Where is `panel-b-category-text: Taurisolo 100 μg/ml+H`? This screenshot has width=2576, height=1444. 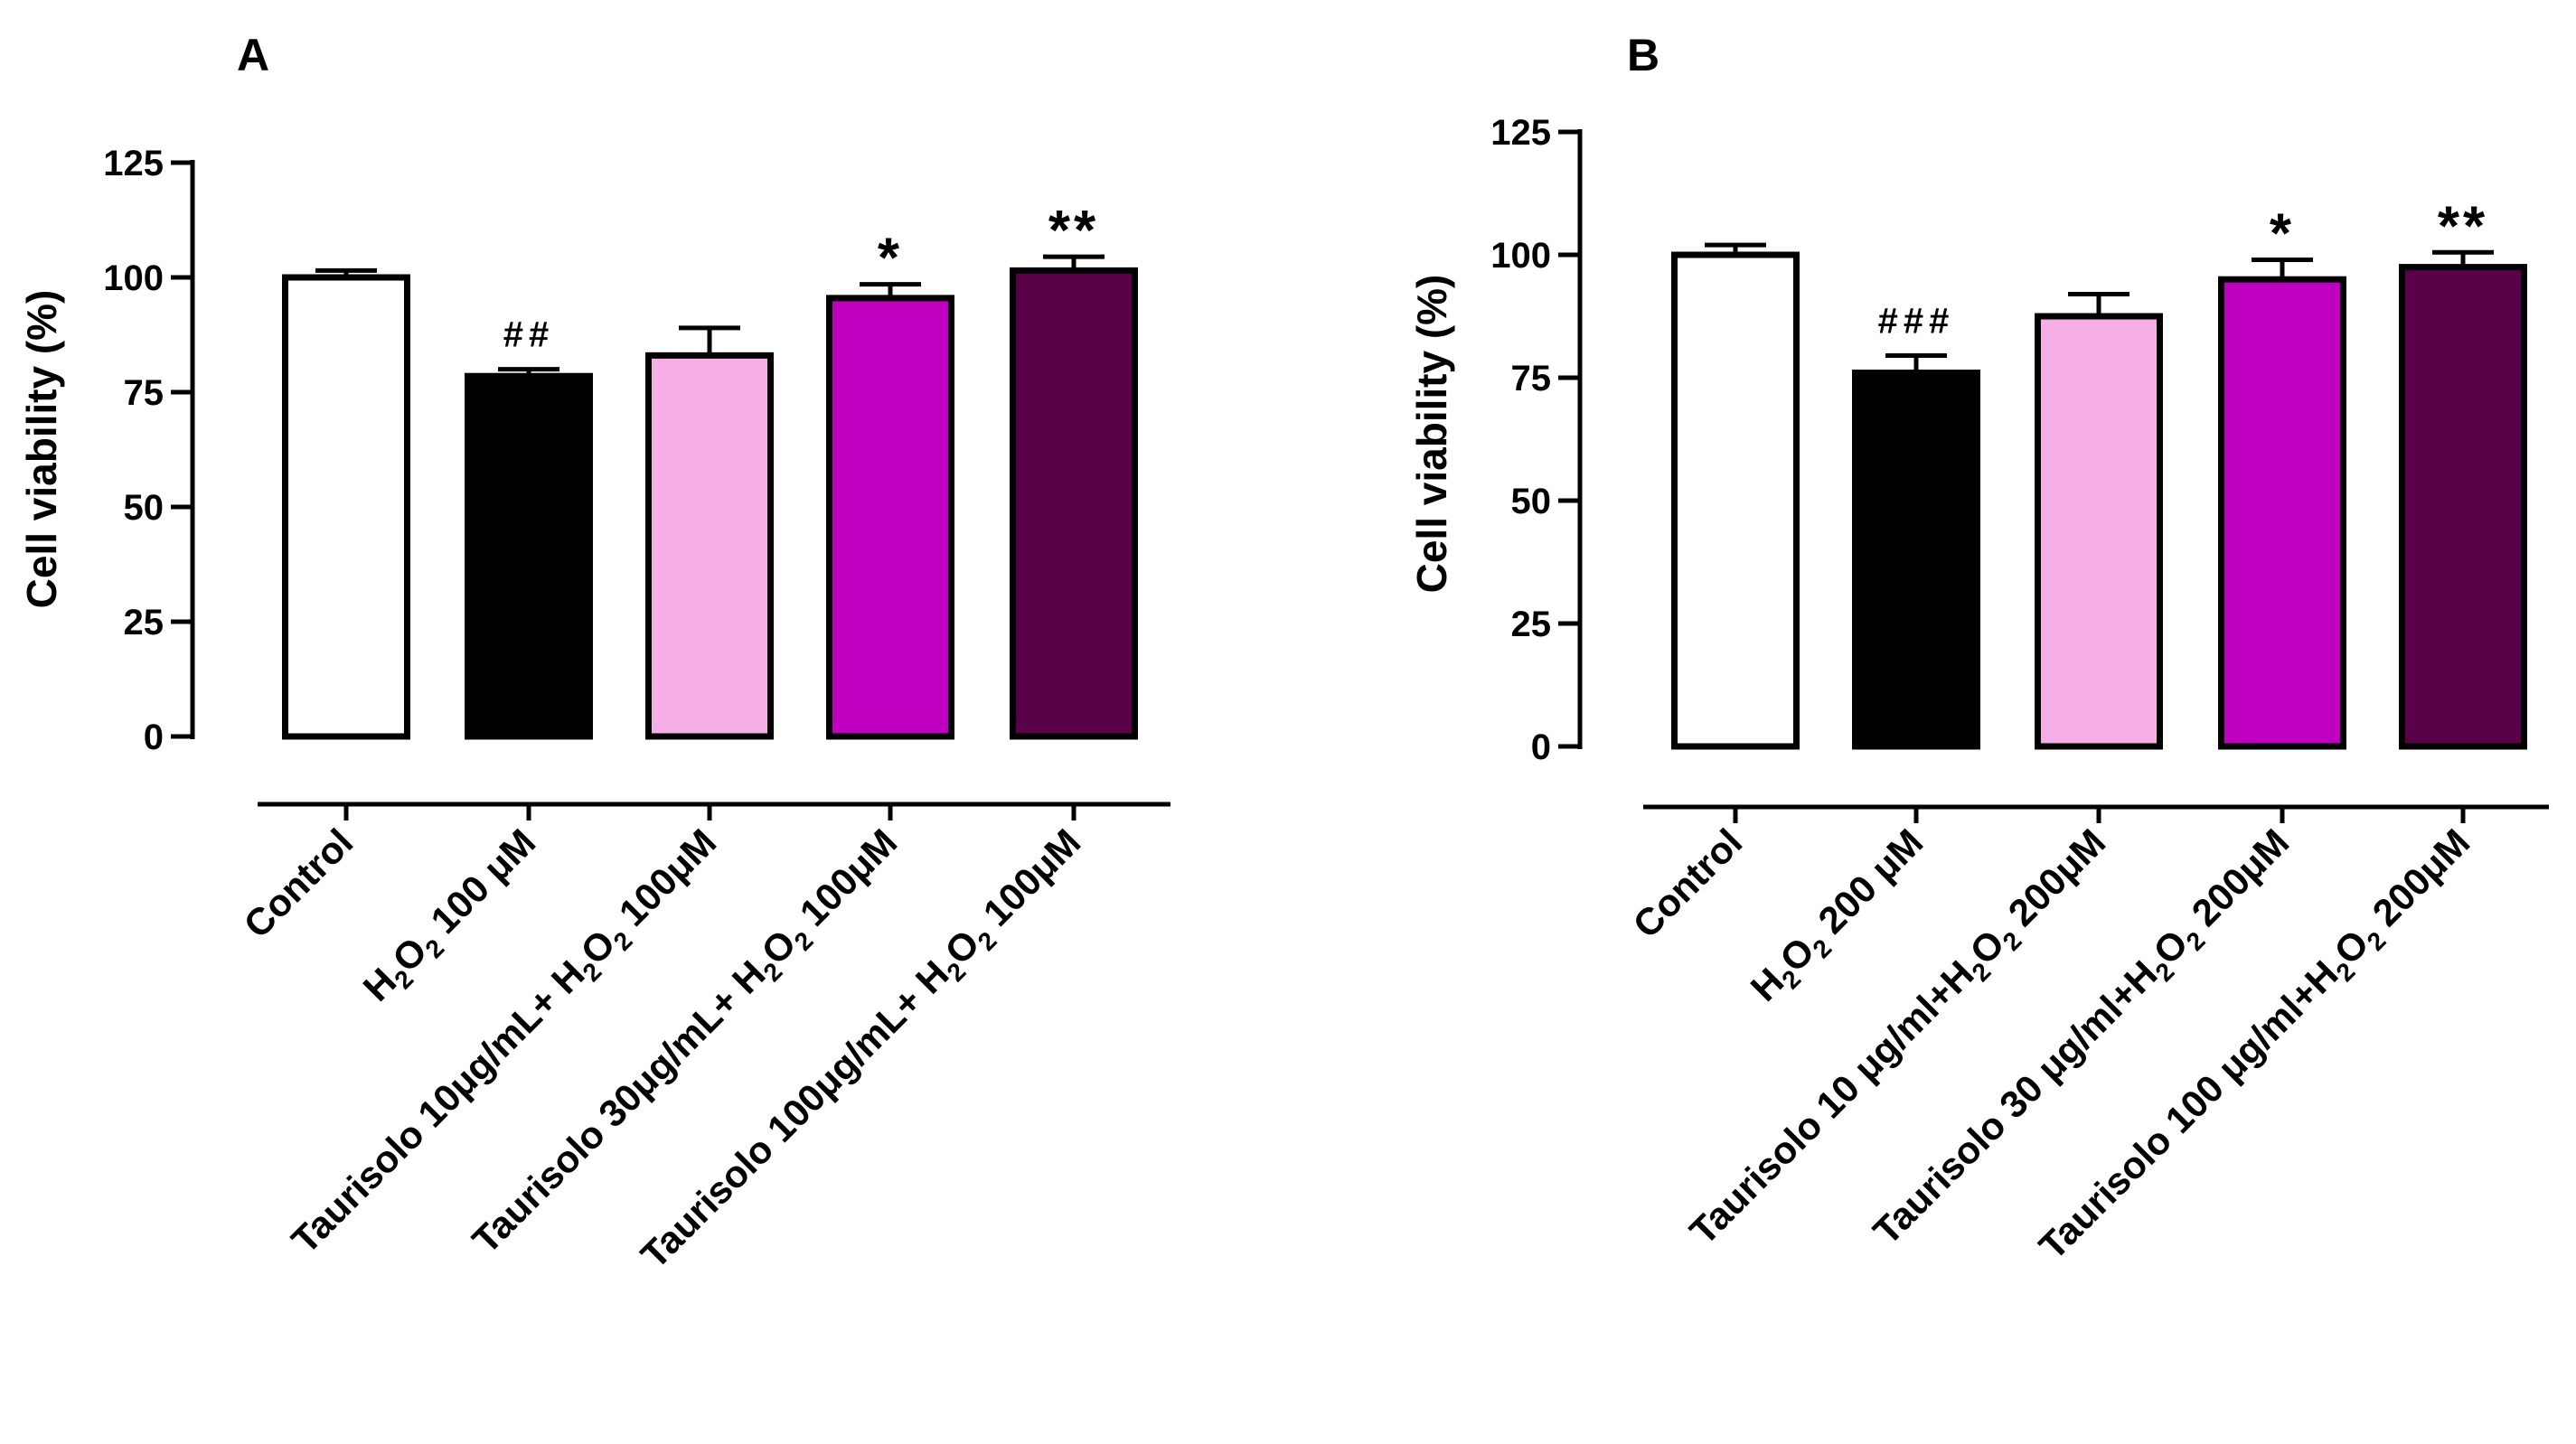
panel-b-category-text: Taurisolo 100 μg/ml+H is located at coordinates (2189, 1110).